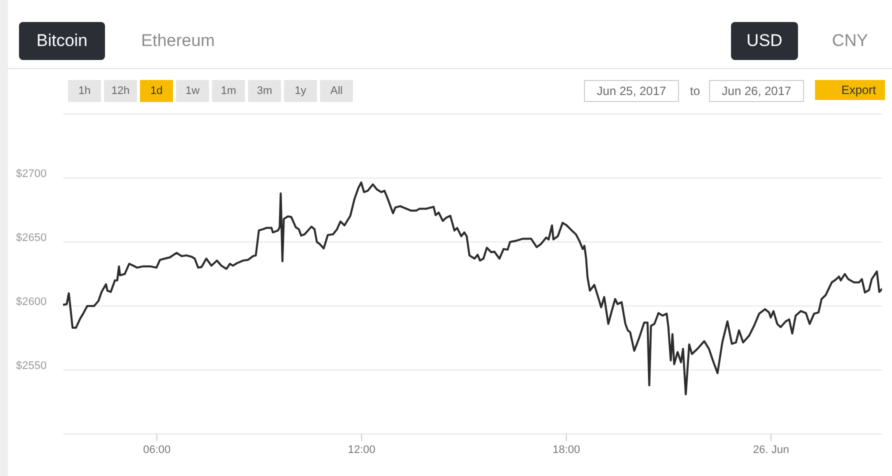 The image size is (892, 476). What do you see at coordinates (62, 41) in the screenshot?
I see `tab-button: Bitcoin` at bounding box center [62, 41].